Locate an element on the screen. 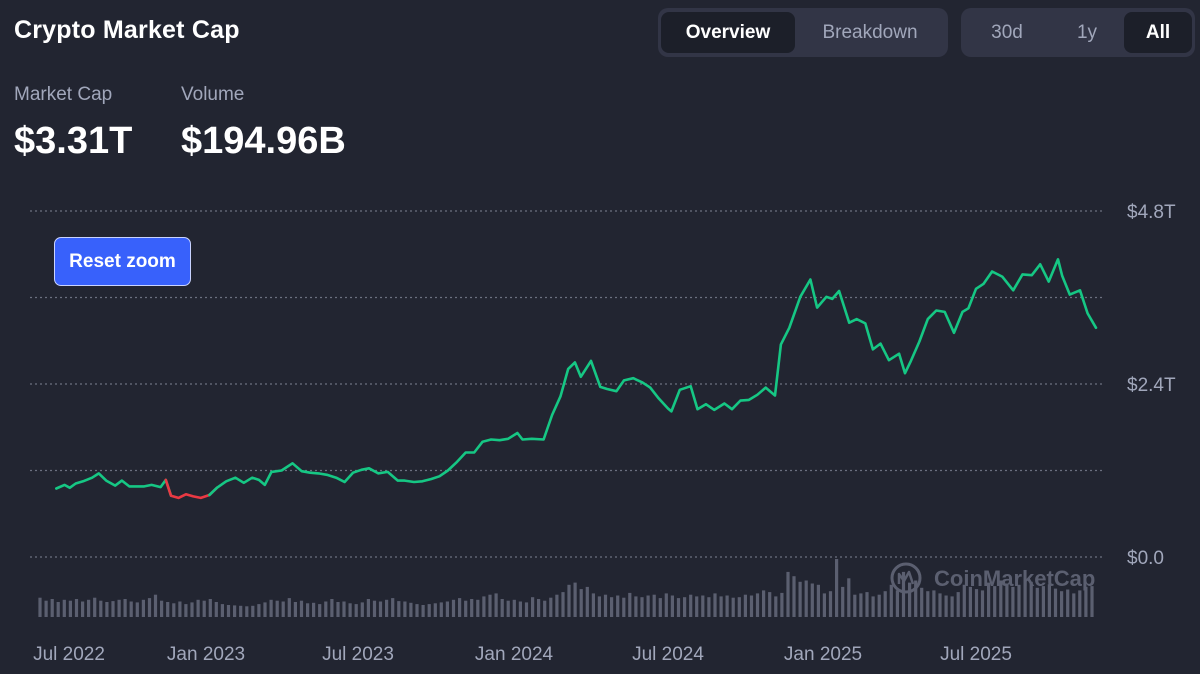  range-all-button: All is located at coordinates (1158, 32).